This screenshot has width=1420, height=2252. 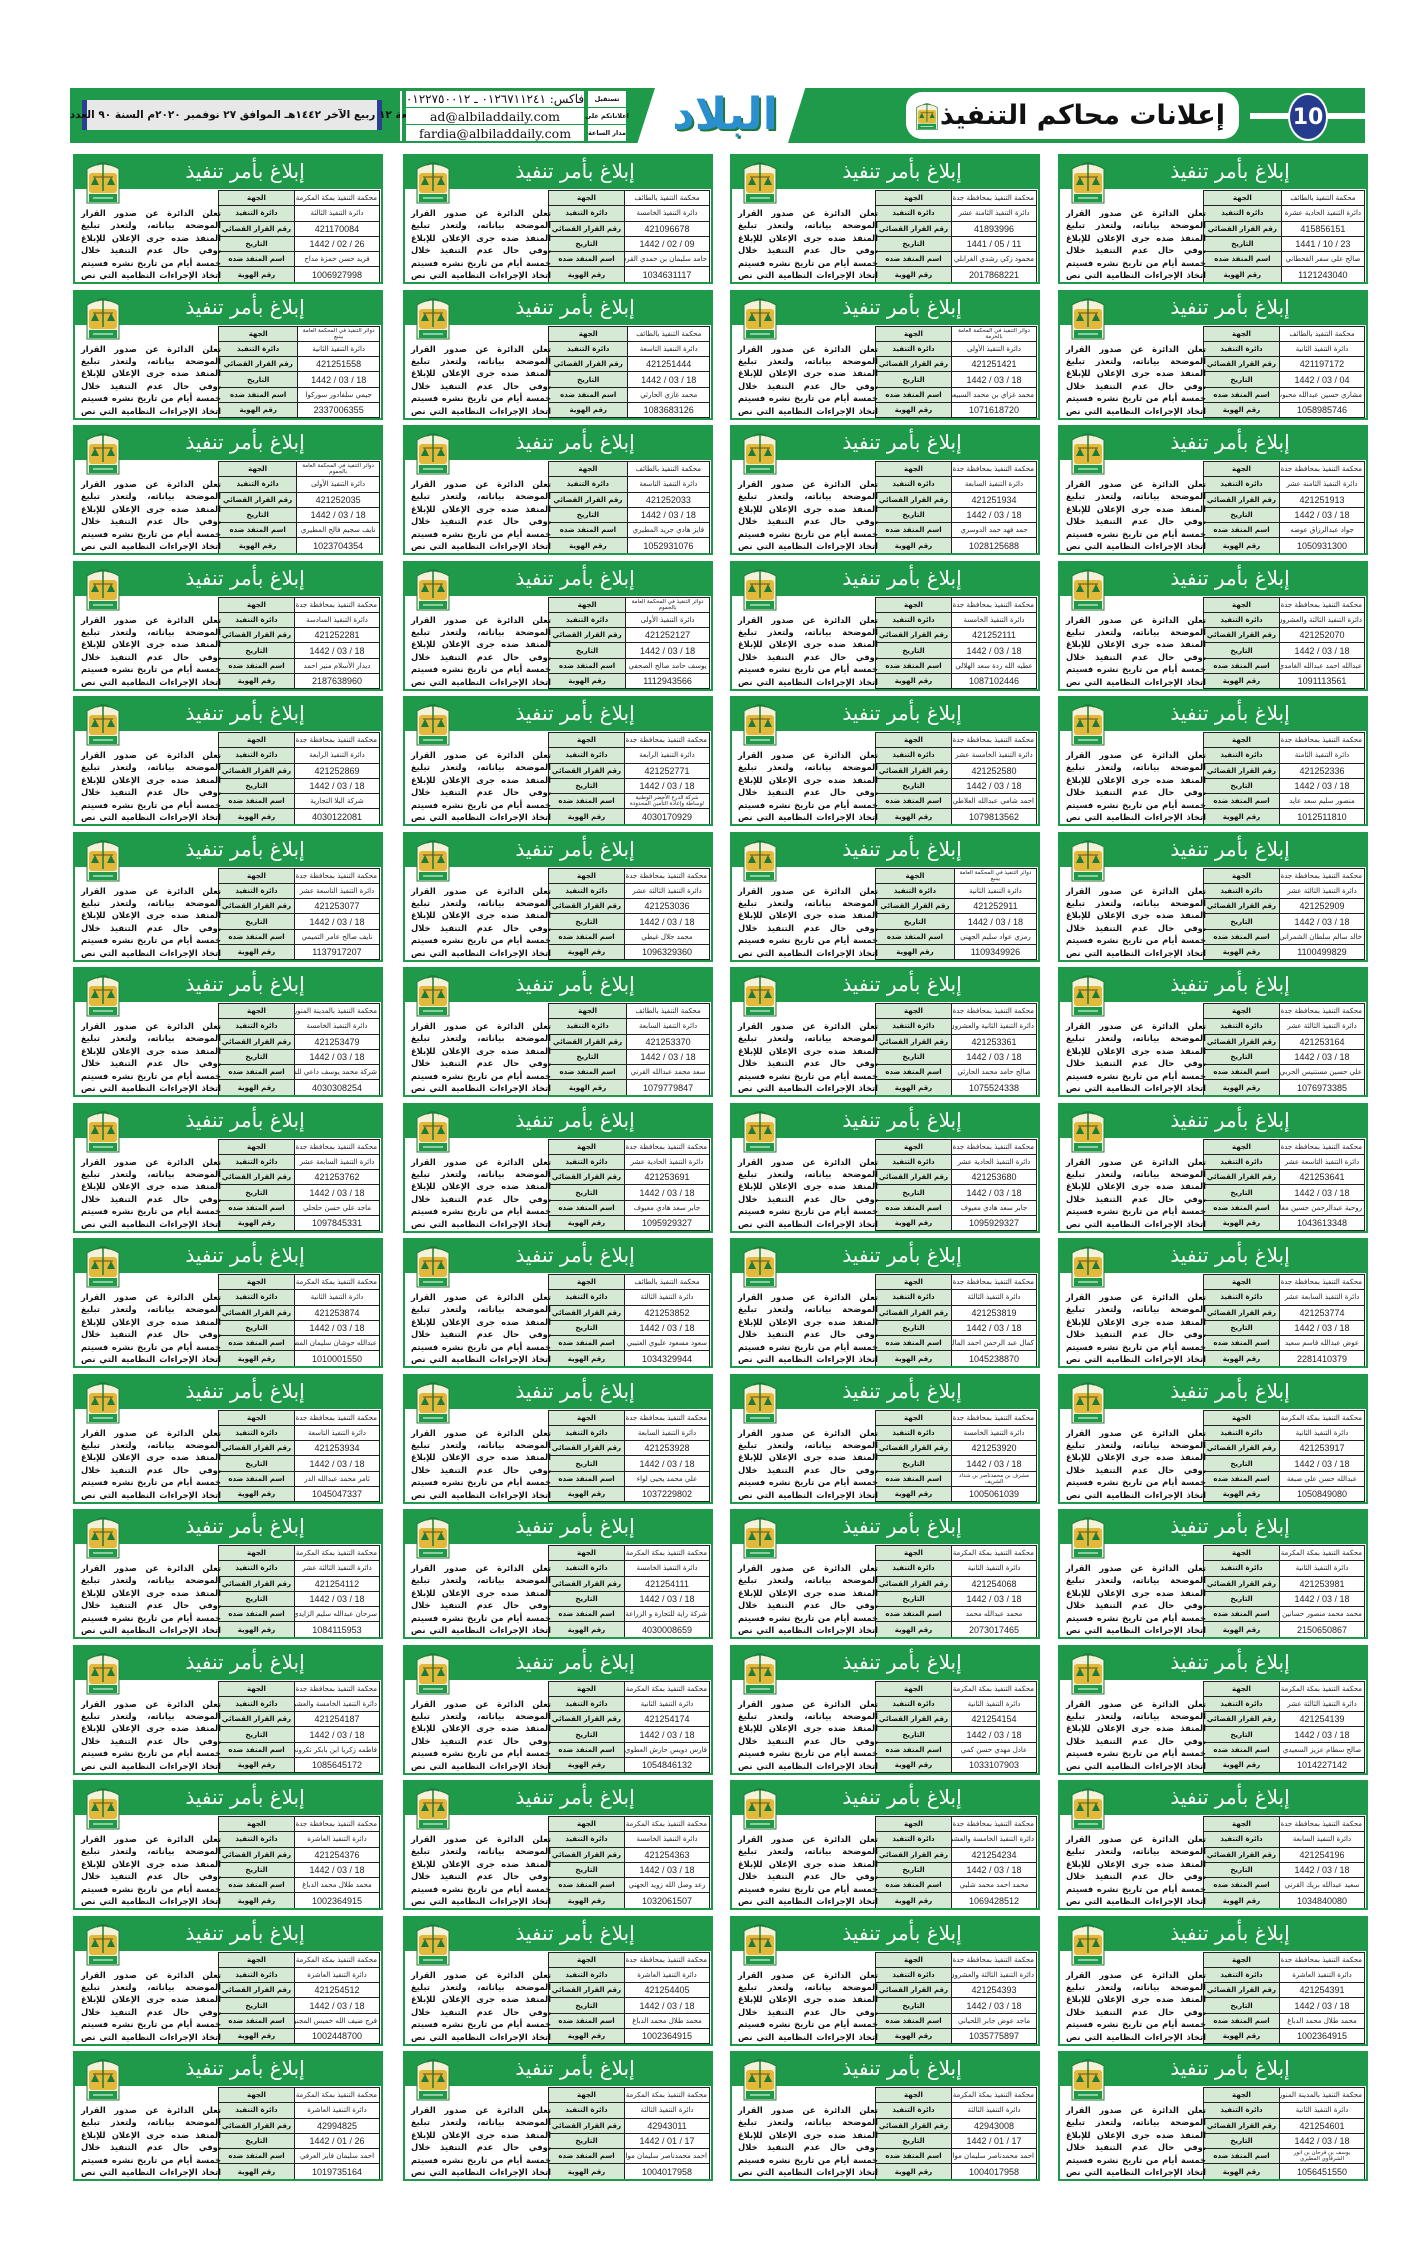 I want to click on notice-value-department: دائرة التنفيذ الثامنة عشر, so click(x=1322, y=484).